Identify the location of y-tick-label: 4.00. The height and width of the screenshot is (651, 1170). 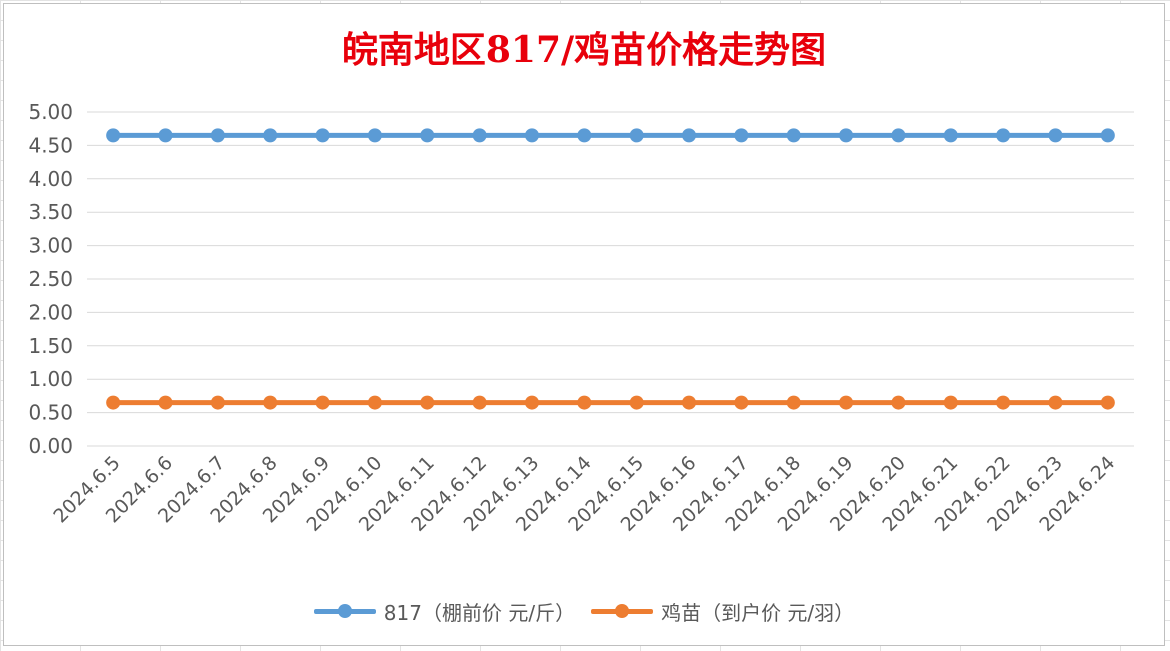
(50, 179).